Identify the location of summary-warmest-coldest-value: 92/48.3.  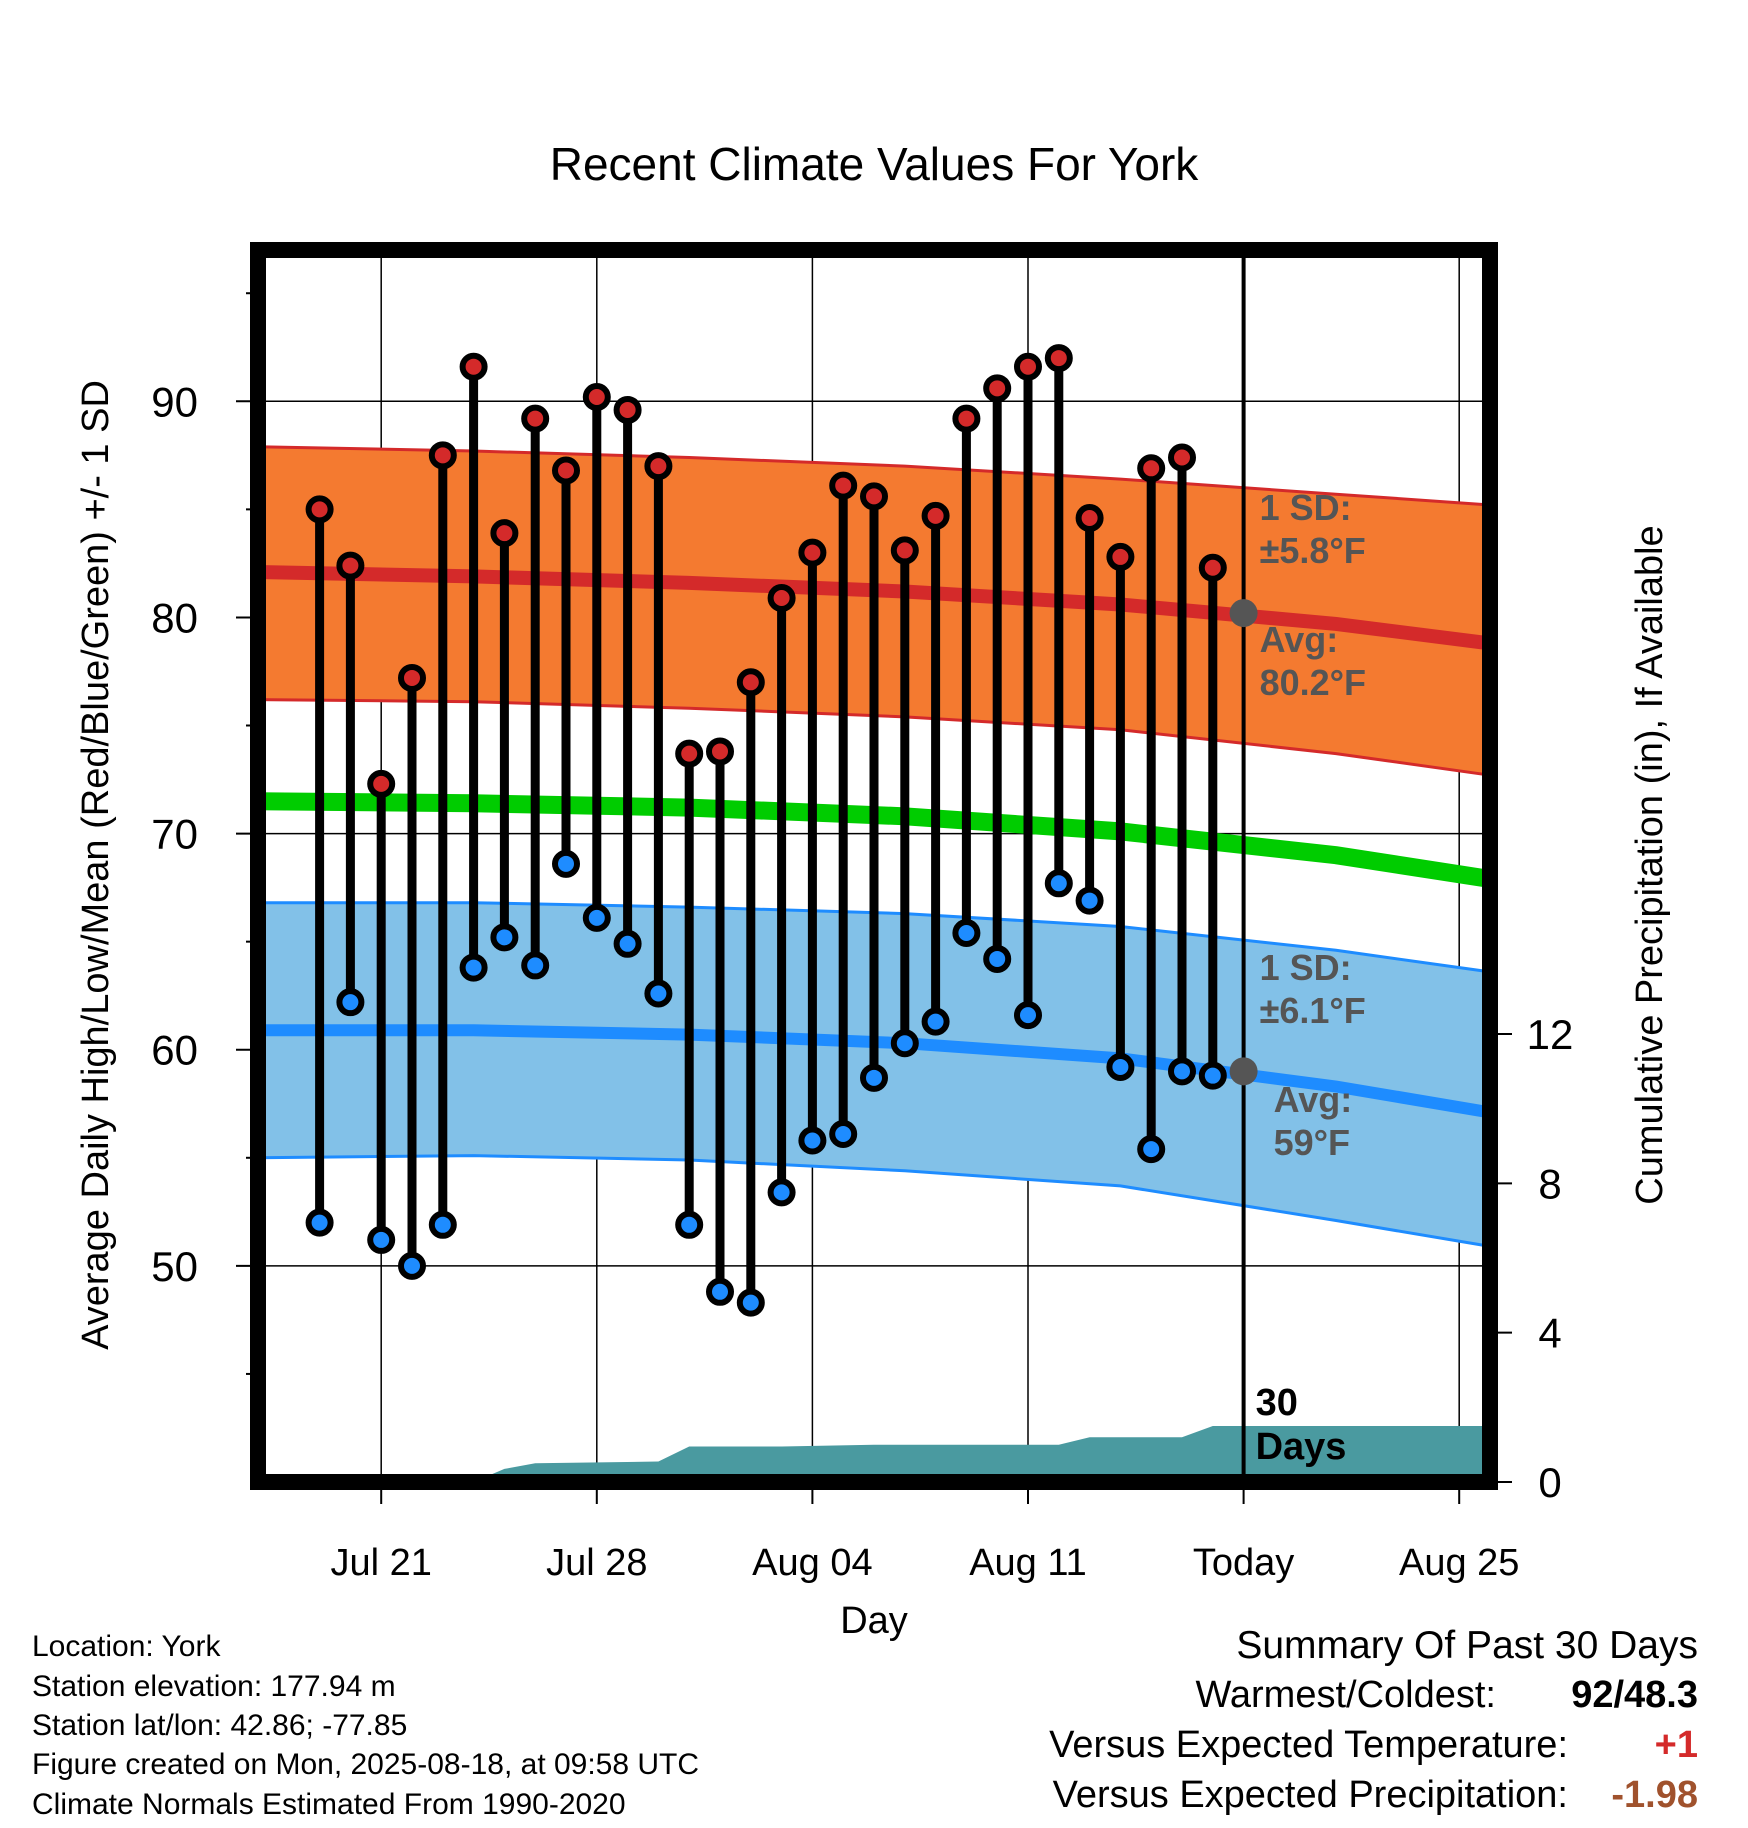
(1634, 1695).